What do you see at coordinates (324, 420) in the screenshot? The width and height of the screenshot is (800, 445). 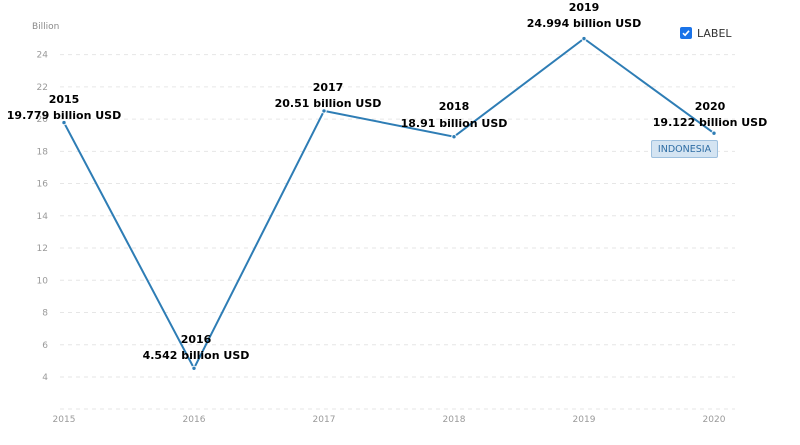 I see `x-tick-label: 2017` at bounding box center [324, 420].